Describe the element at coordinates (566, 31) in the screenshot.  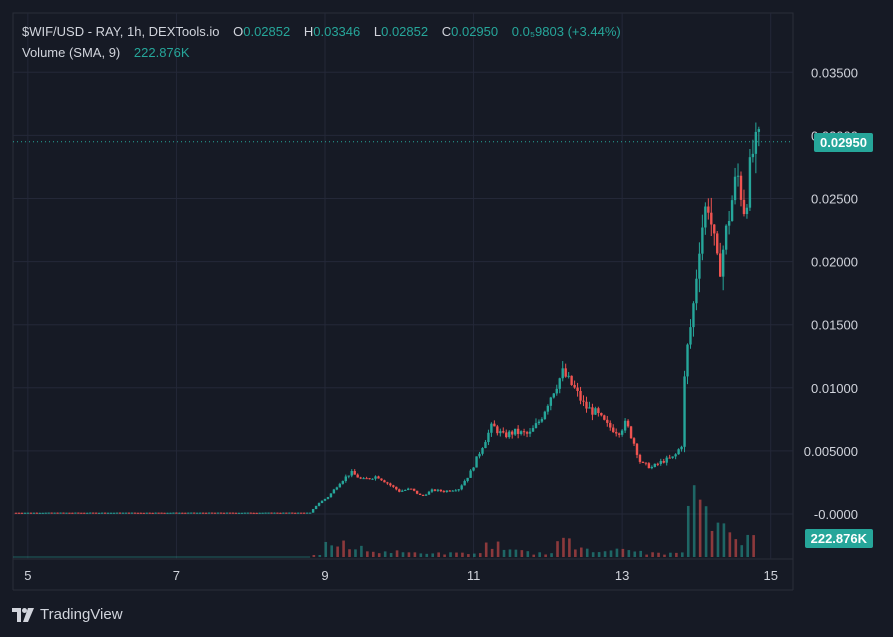
I see `change-value: 0.0₅9803 (+3.44%)` at that location.